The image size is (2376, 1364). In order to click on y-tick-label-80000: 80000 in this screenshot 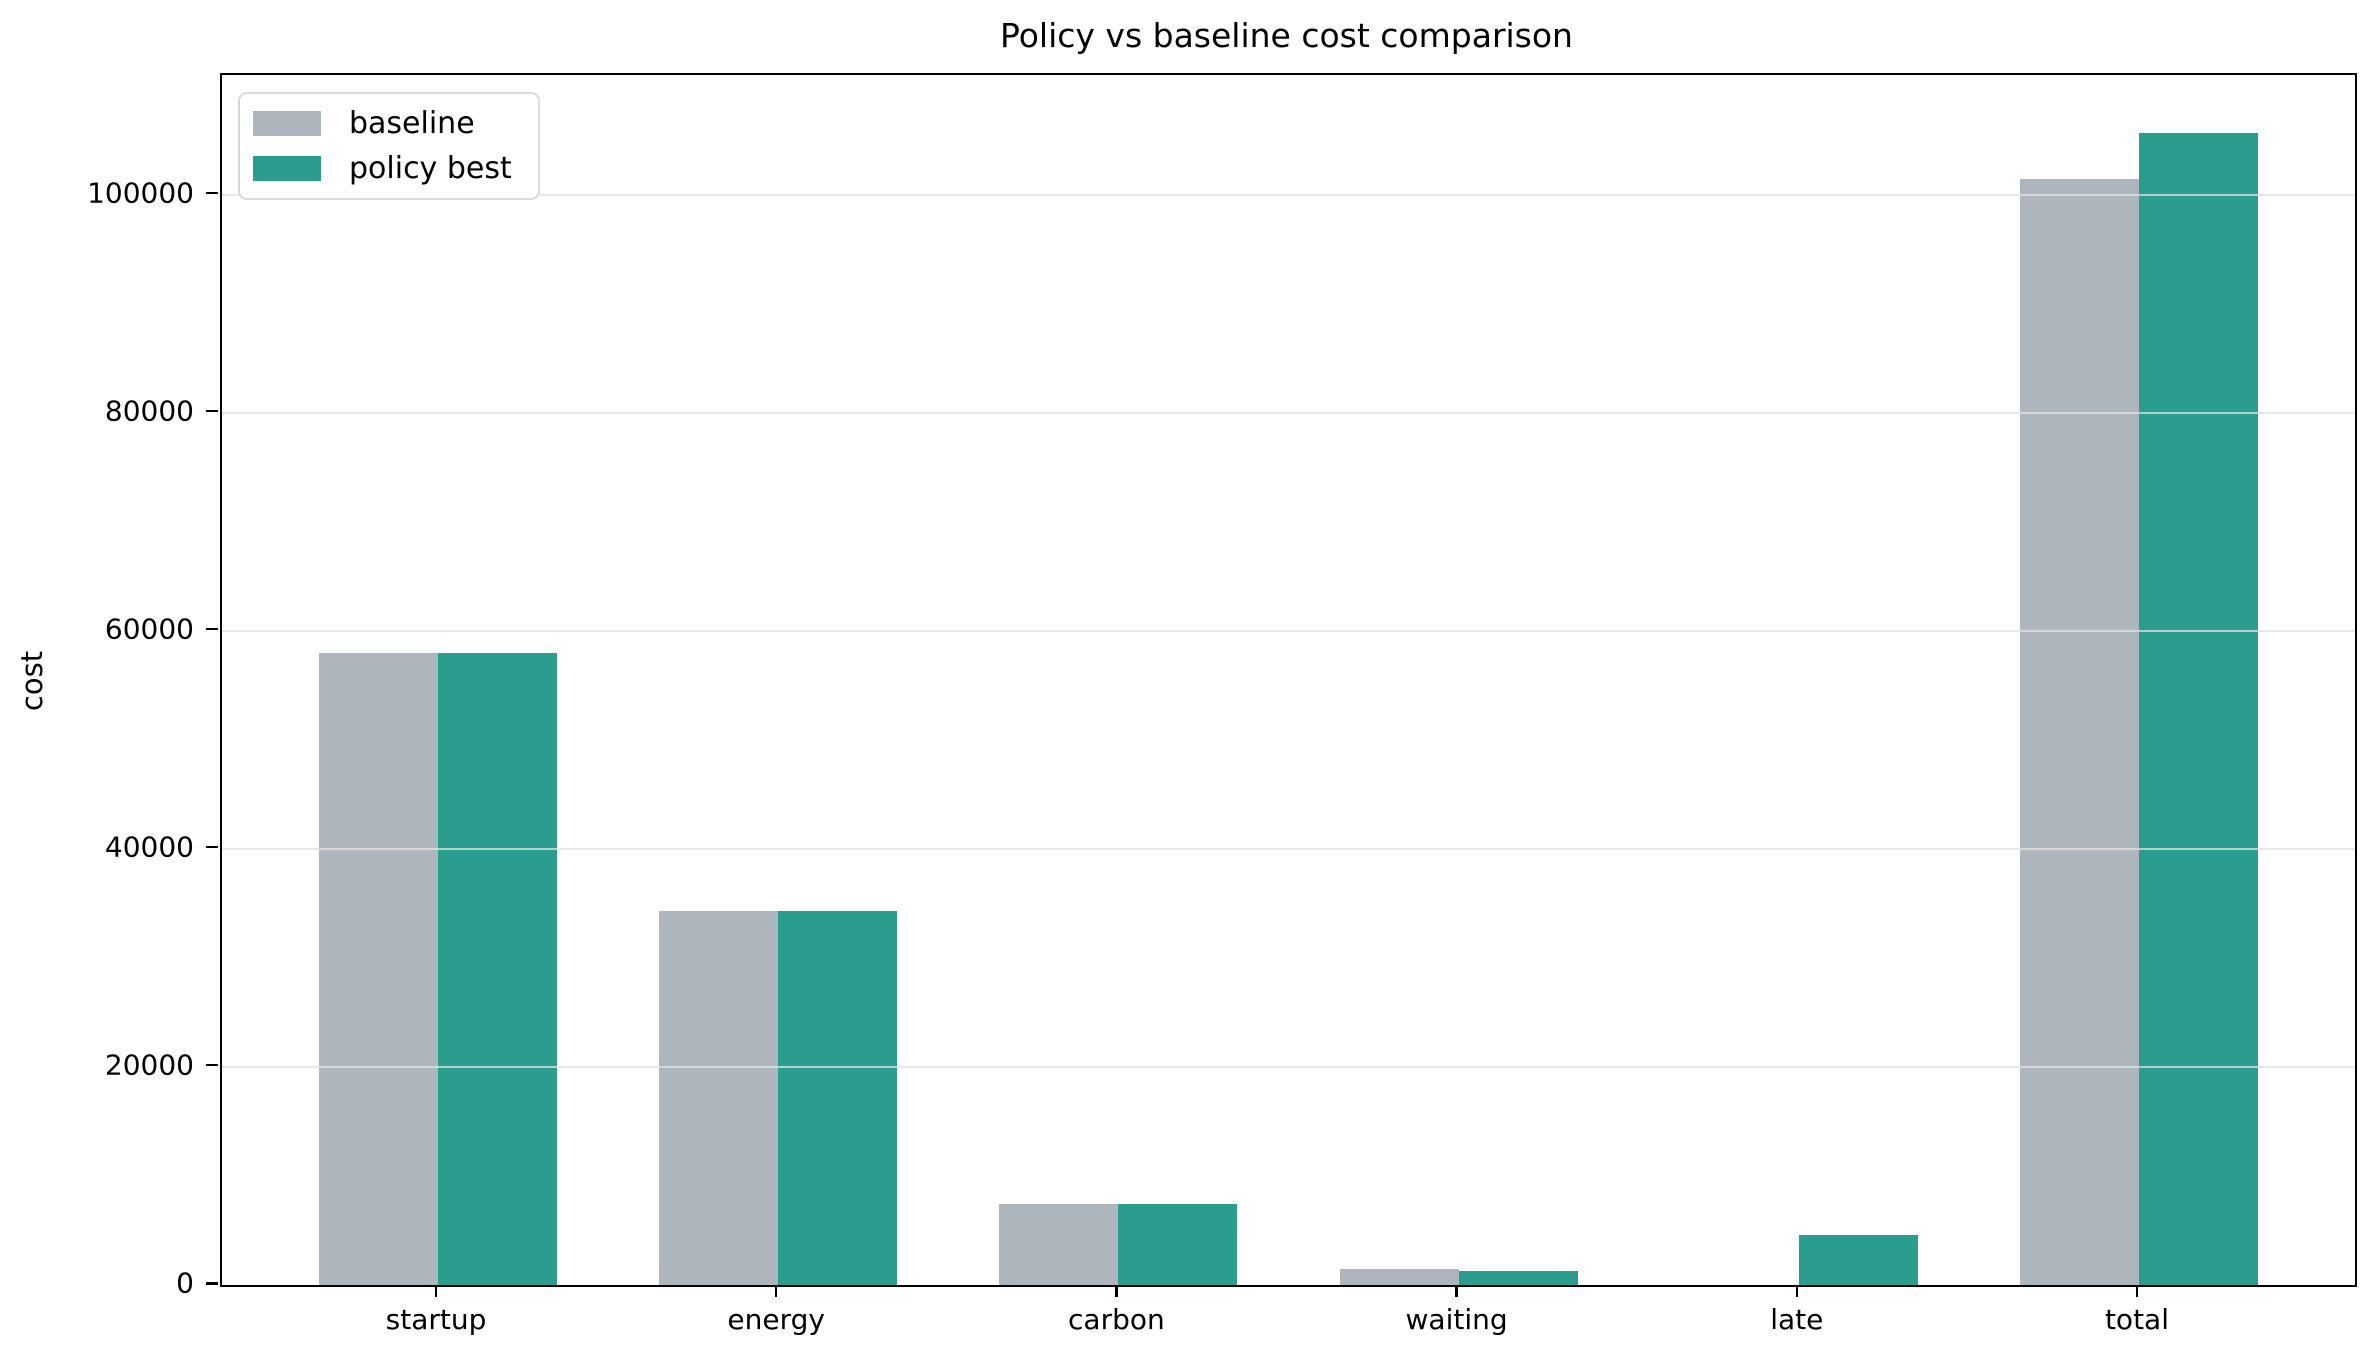, I will do `click(149, 411)`.